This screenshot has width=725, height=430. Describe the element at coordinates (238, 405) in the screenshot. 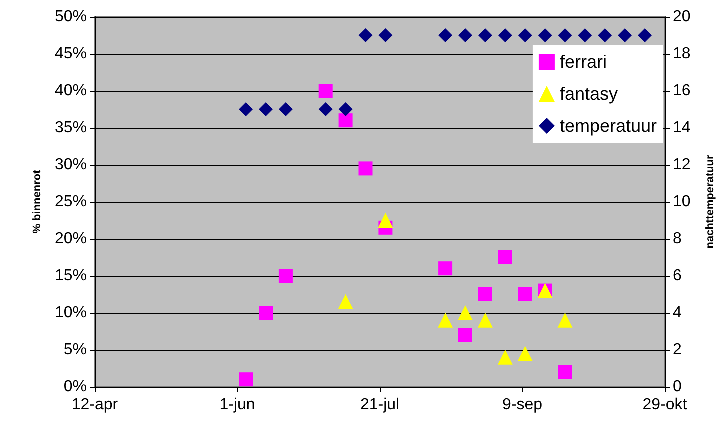

I see `x-tick-label: 1-jun` at that location.